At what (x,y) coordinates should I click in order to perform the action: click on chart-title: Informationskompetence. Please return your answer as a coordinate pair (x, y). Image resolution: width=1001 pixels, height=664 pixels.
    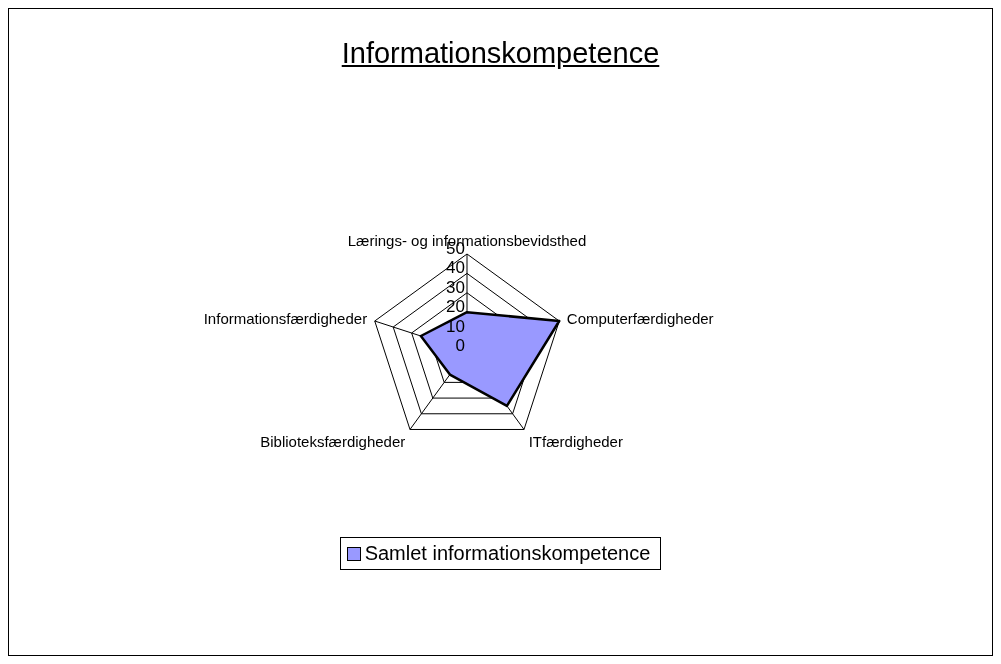
    Looking at the image, I should click on (500, 53).